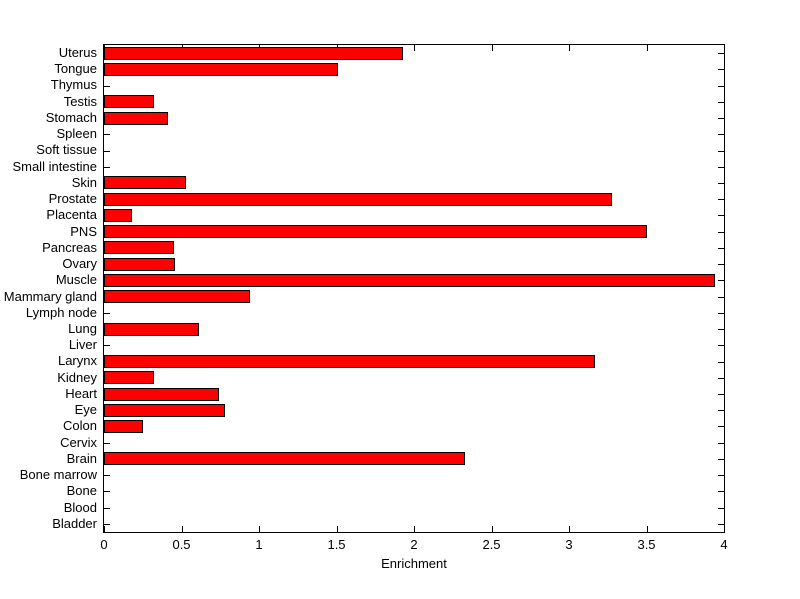 The image size is (800, 599). I want to click on bar-stomach, so click(136, 118).